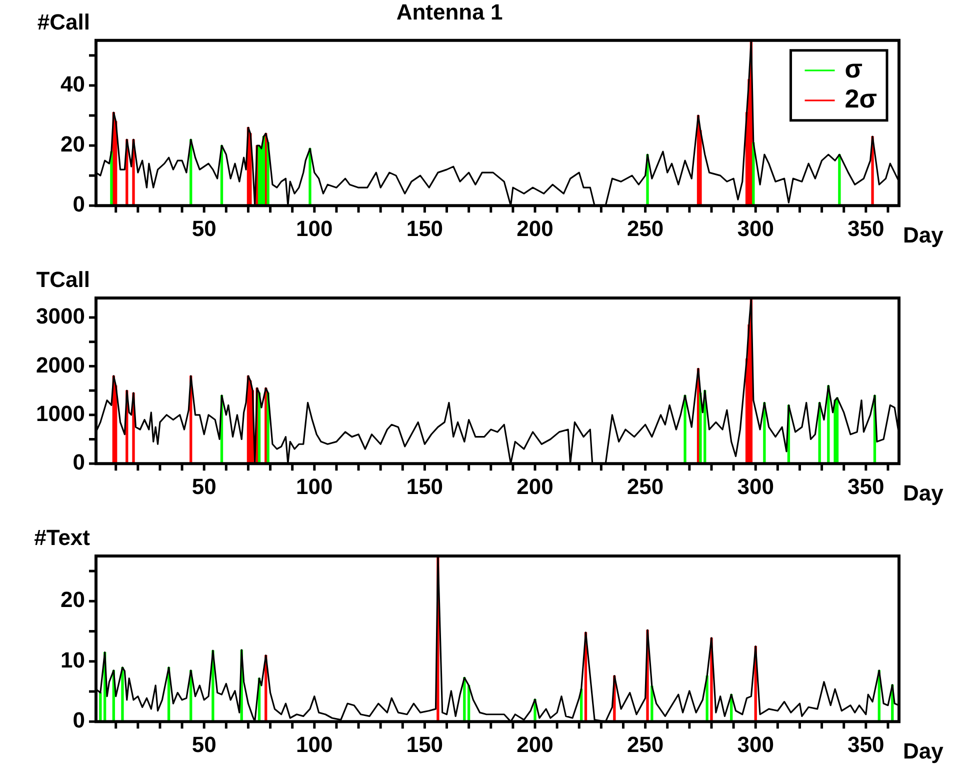  Describe the element at coordinates (861, 99) in the screenshot. I see `legend-label: 2σ` at that location.